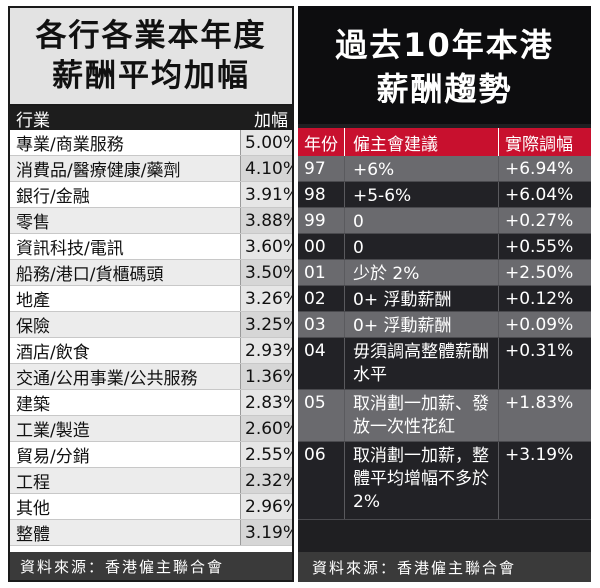 The height and width of the screenshot is (588, 600). I want to click on industry-increase: 3.19%, so click(266, 532).